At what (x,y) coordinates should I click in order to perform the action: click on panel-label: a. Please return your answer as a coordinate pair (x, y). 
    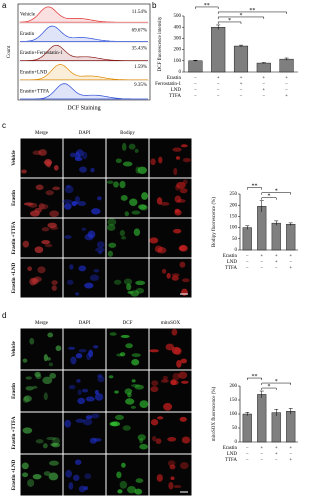
    Looking at the image, I should click on (4, 5).